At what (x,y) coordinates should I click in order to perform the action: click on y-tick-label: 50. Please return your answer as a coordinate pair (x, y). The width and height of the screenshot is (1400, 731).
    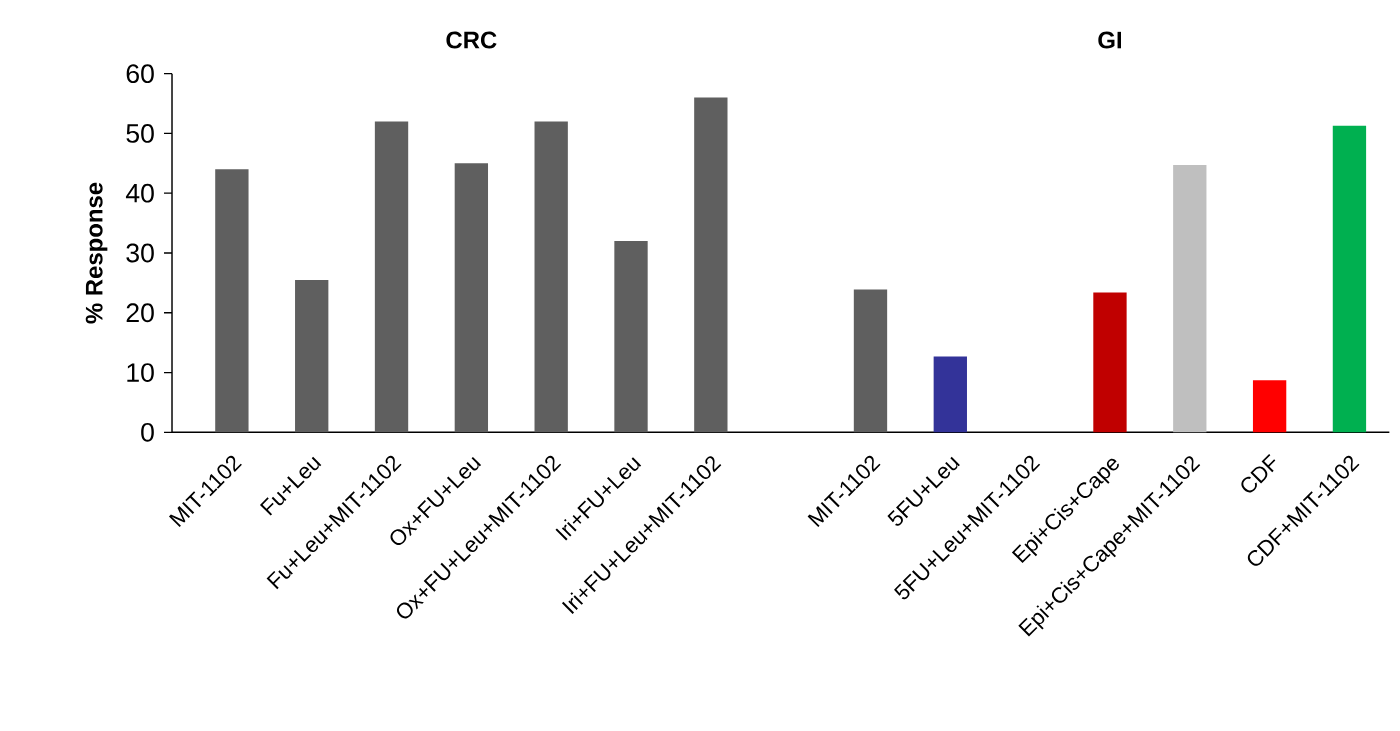
    Looking at the image, I should click on (140, 133).